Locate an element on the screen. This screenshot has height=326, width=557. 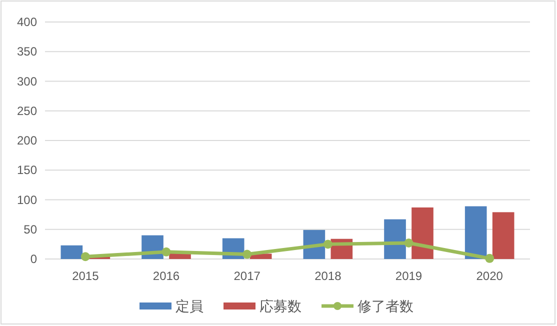
y-tick-label: 350 is located at coordinates (27, 51).